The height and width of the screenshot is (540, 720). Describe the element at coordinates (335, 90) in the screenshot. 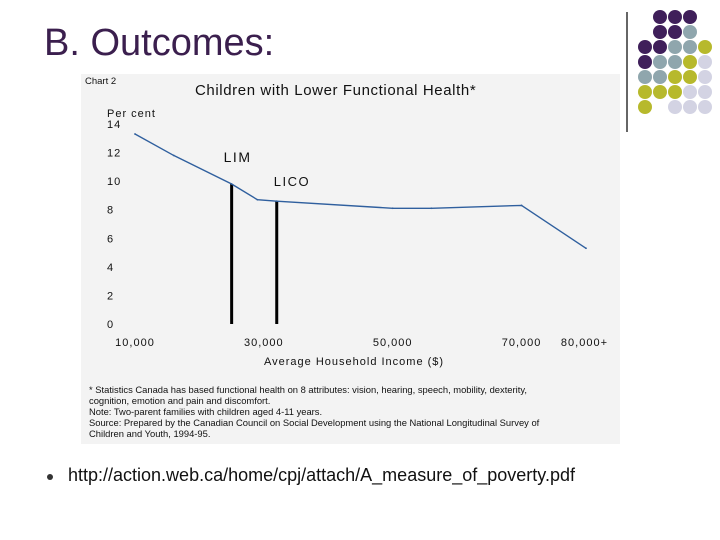

I see `chart-title: Children with Lower Functional Health*` at that location.